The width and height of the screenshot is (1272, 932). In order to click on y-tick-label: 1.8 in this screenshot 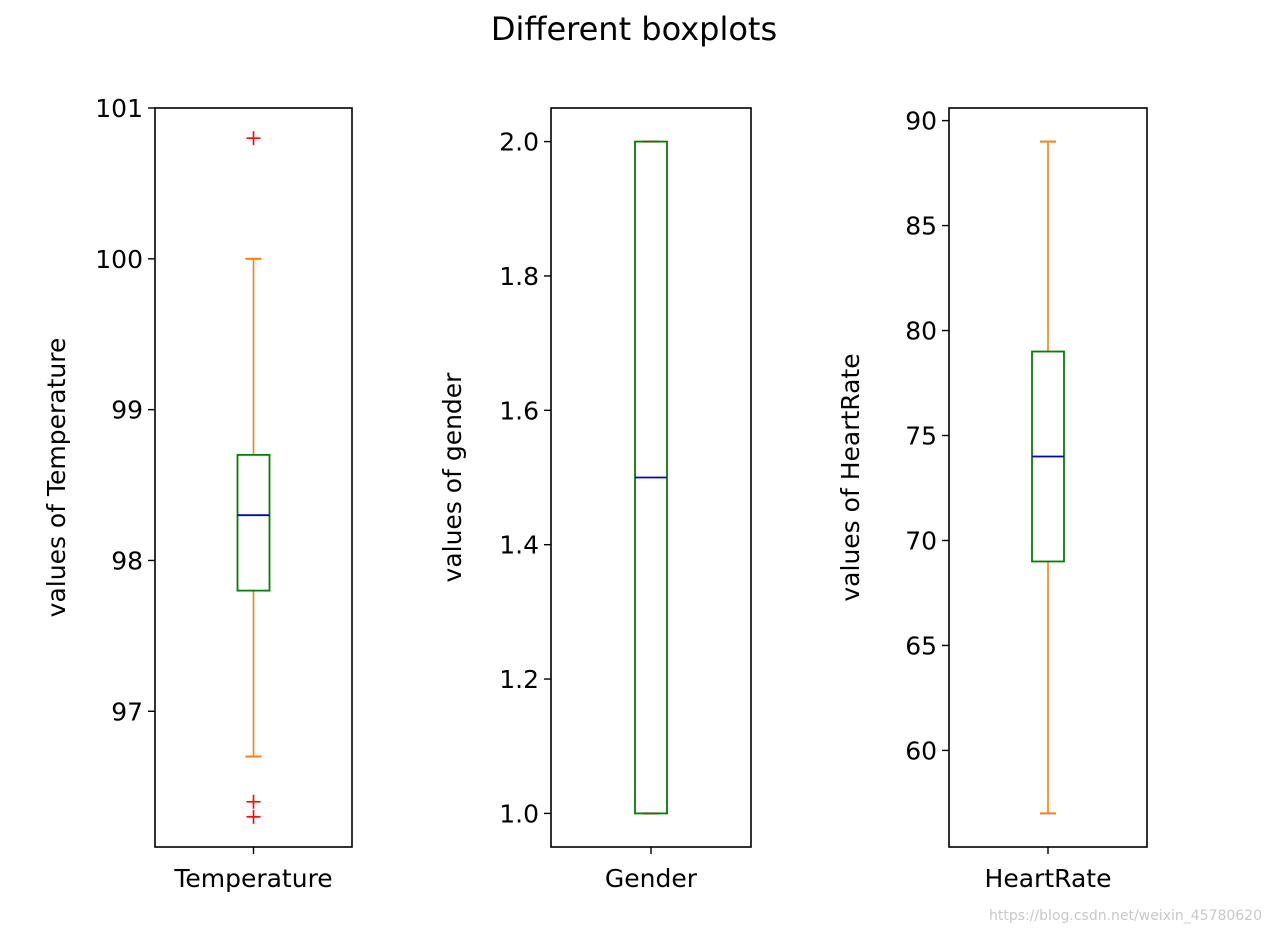, I will do `click(519, 276)`.